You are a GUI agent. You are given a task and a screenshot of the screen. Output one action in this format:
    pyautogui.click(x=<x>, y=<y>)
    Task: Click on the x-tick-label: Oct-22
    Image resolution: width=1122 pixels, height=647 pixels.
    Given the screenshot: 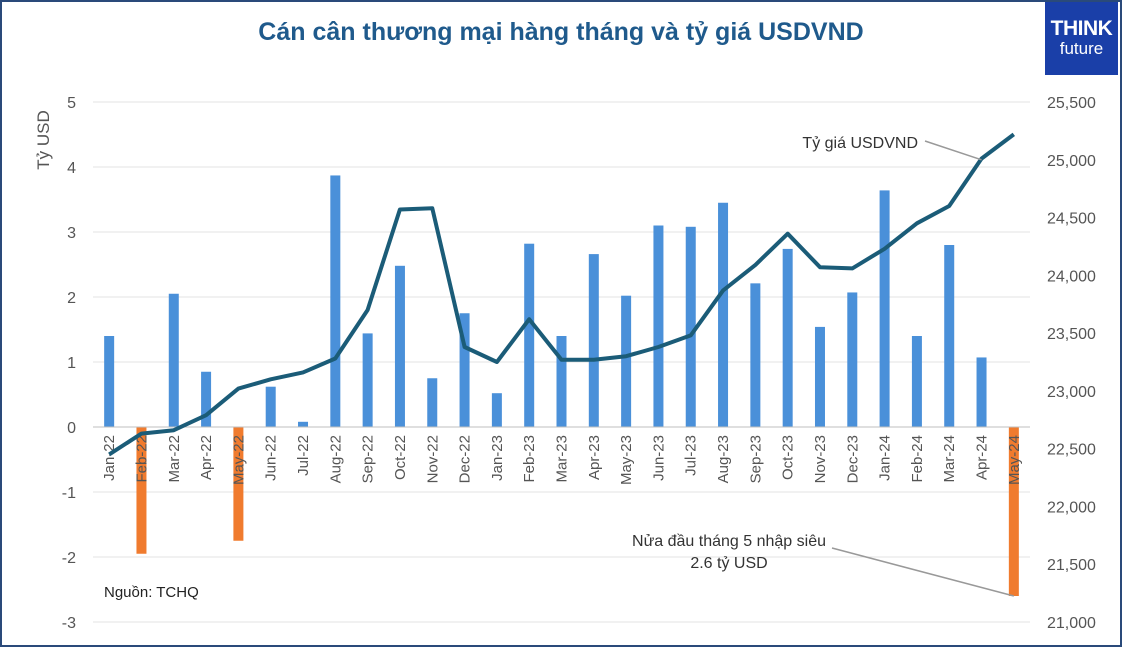 What is the action you would take?
    pyautogui.click(x=400, y=457)
    